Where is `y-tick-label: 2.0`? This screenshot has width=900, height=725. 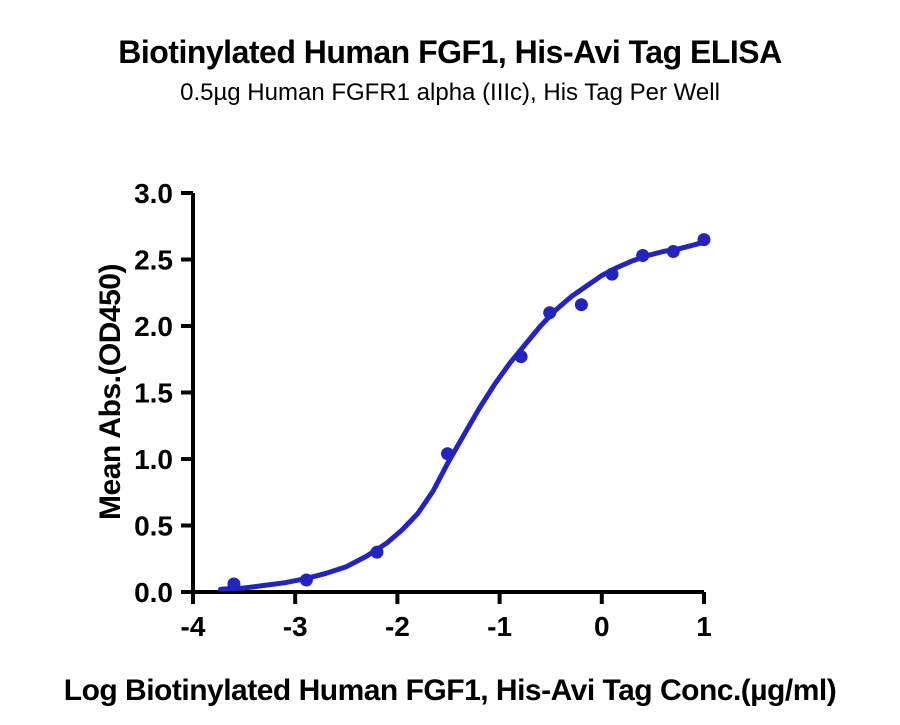
y-tick-label: 2.0 is located at coordinates (153, 326).